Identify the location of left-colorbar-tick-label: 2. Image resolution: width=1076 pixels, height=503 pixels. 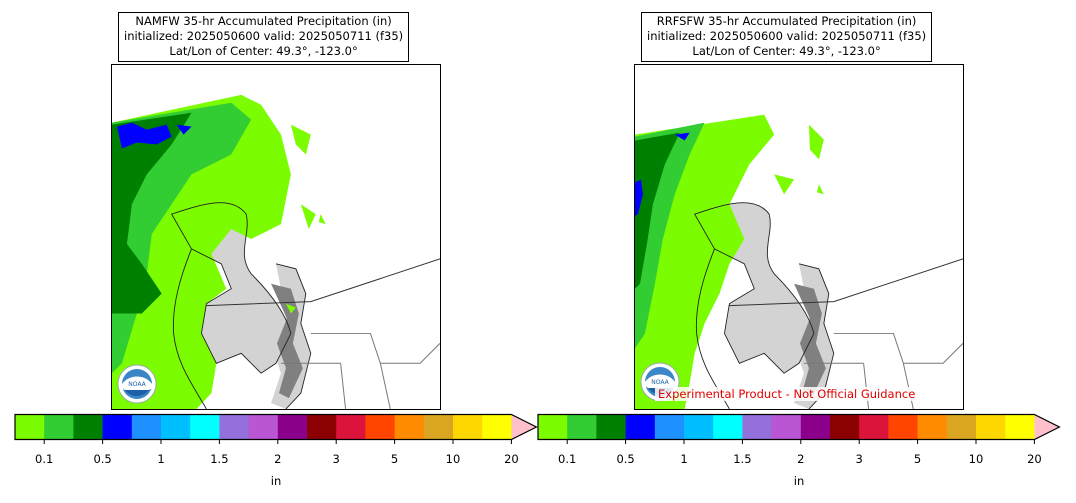
(278, 459).